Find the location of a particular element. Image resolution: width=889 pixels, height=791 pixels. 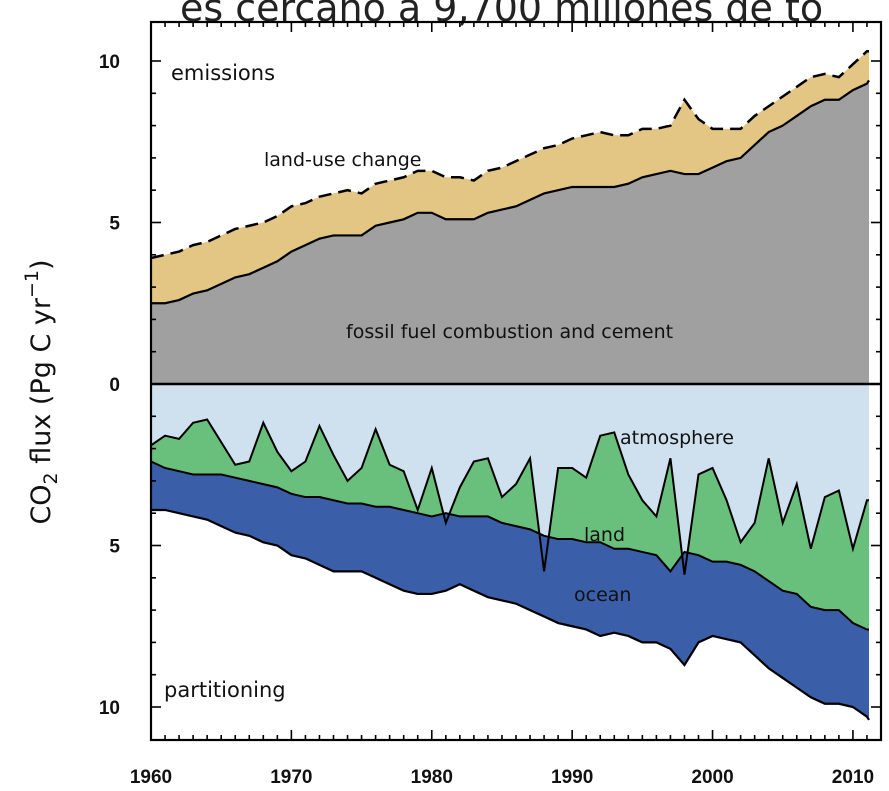

annotation-ocean: ocean is located at coordinates (602, 595).